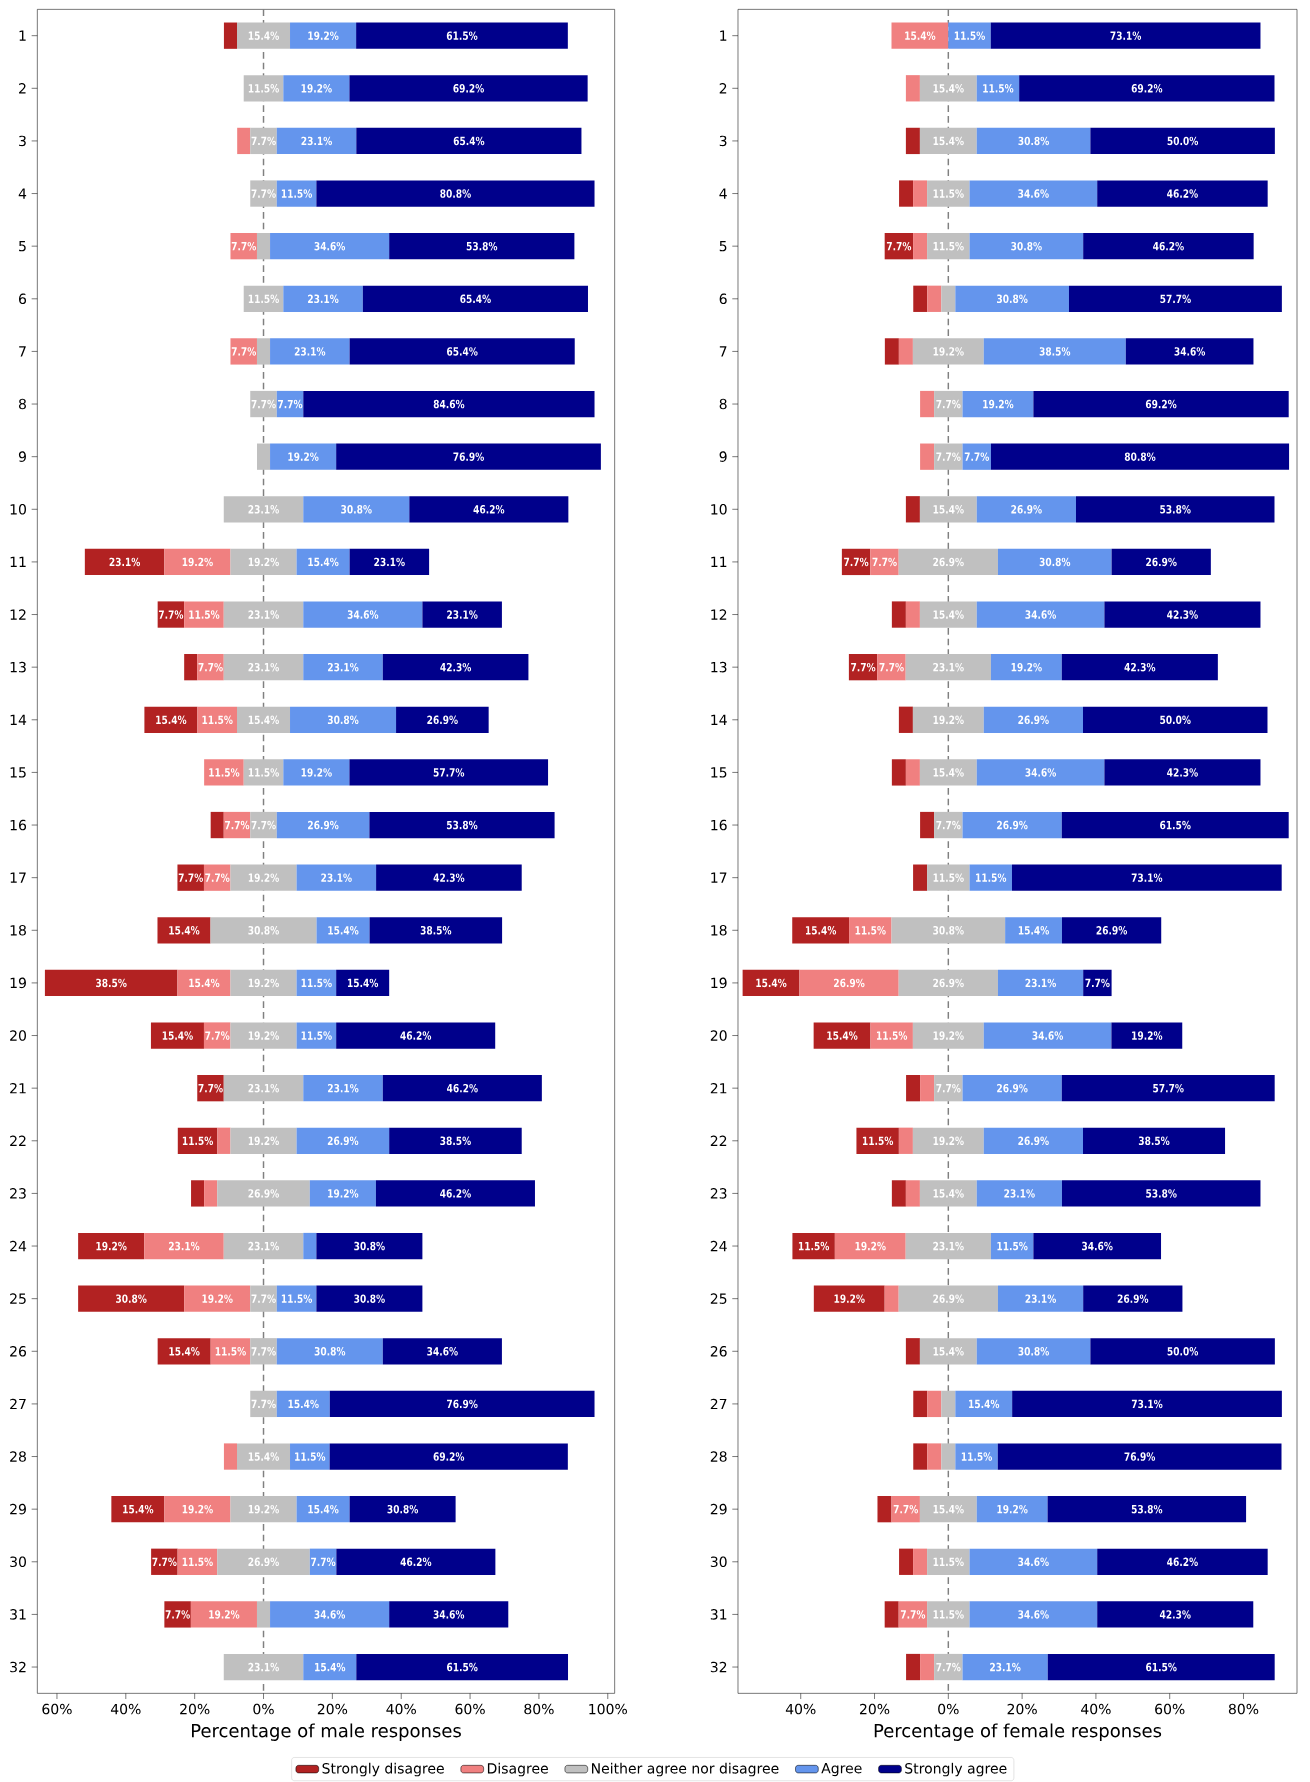 Image resolution: width=1310 pixels, height=1782 pixels. I want to click on data-label: 46.2%, so click(455, 1193).